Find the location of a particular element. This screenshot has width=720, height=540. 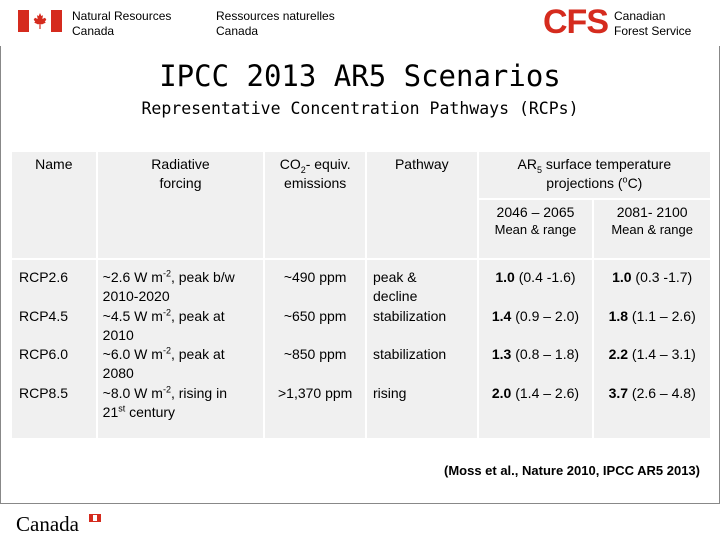

header-name: Name is located at coordinates (54, 204).